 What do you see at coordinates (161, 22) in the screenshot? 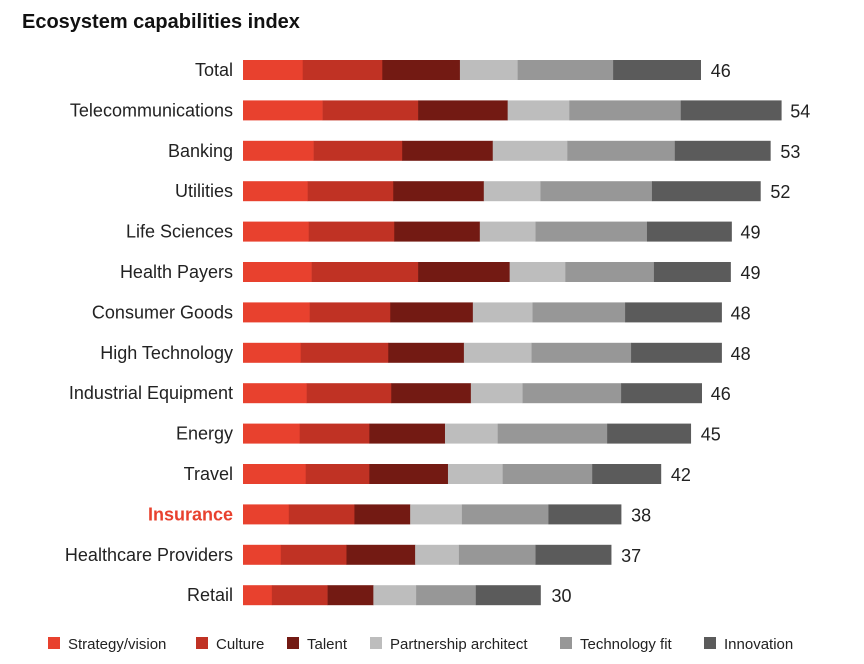
I see `chart-title: Ecosystem capabilities index` at bounding box center [161, 22].